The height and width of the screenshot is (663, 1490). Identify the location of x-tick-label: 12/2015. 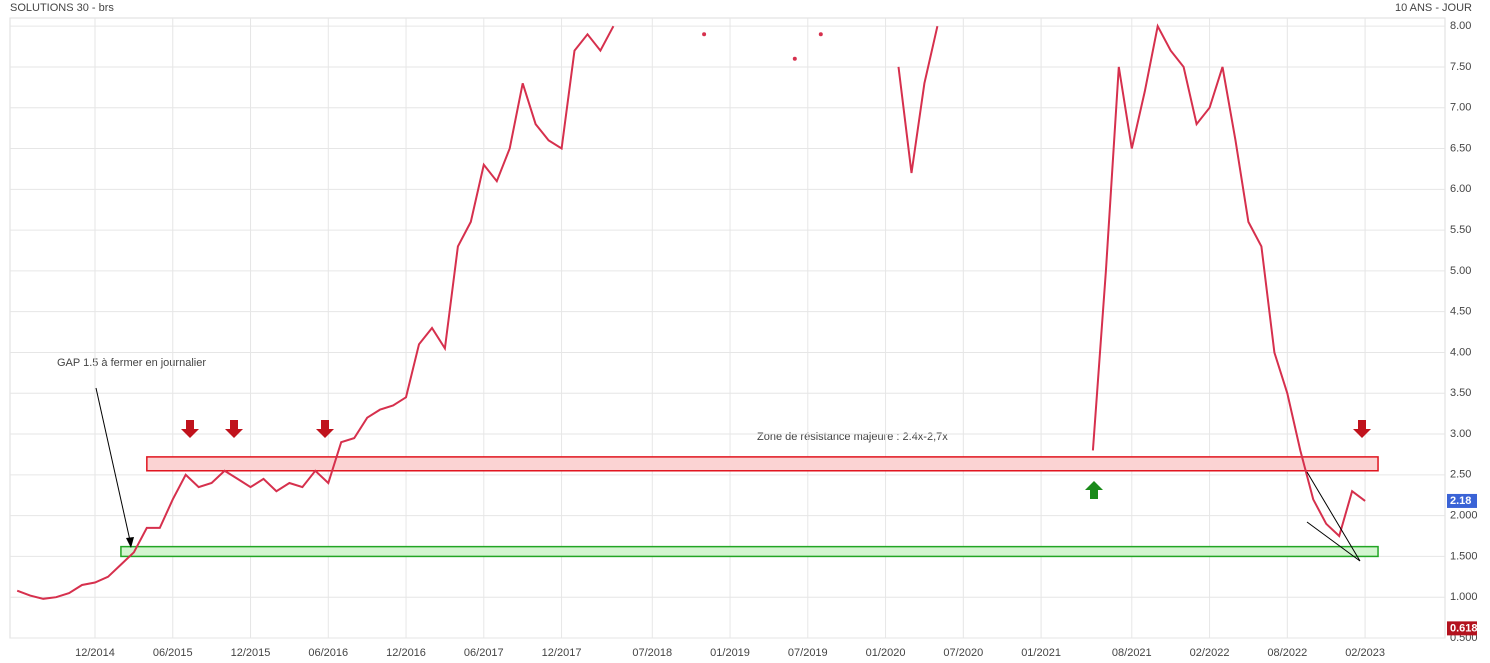
(251, 653).